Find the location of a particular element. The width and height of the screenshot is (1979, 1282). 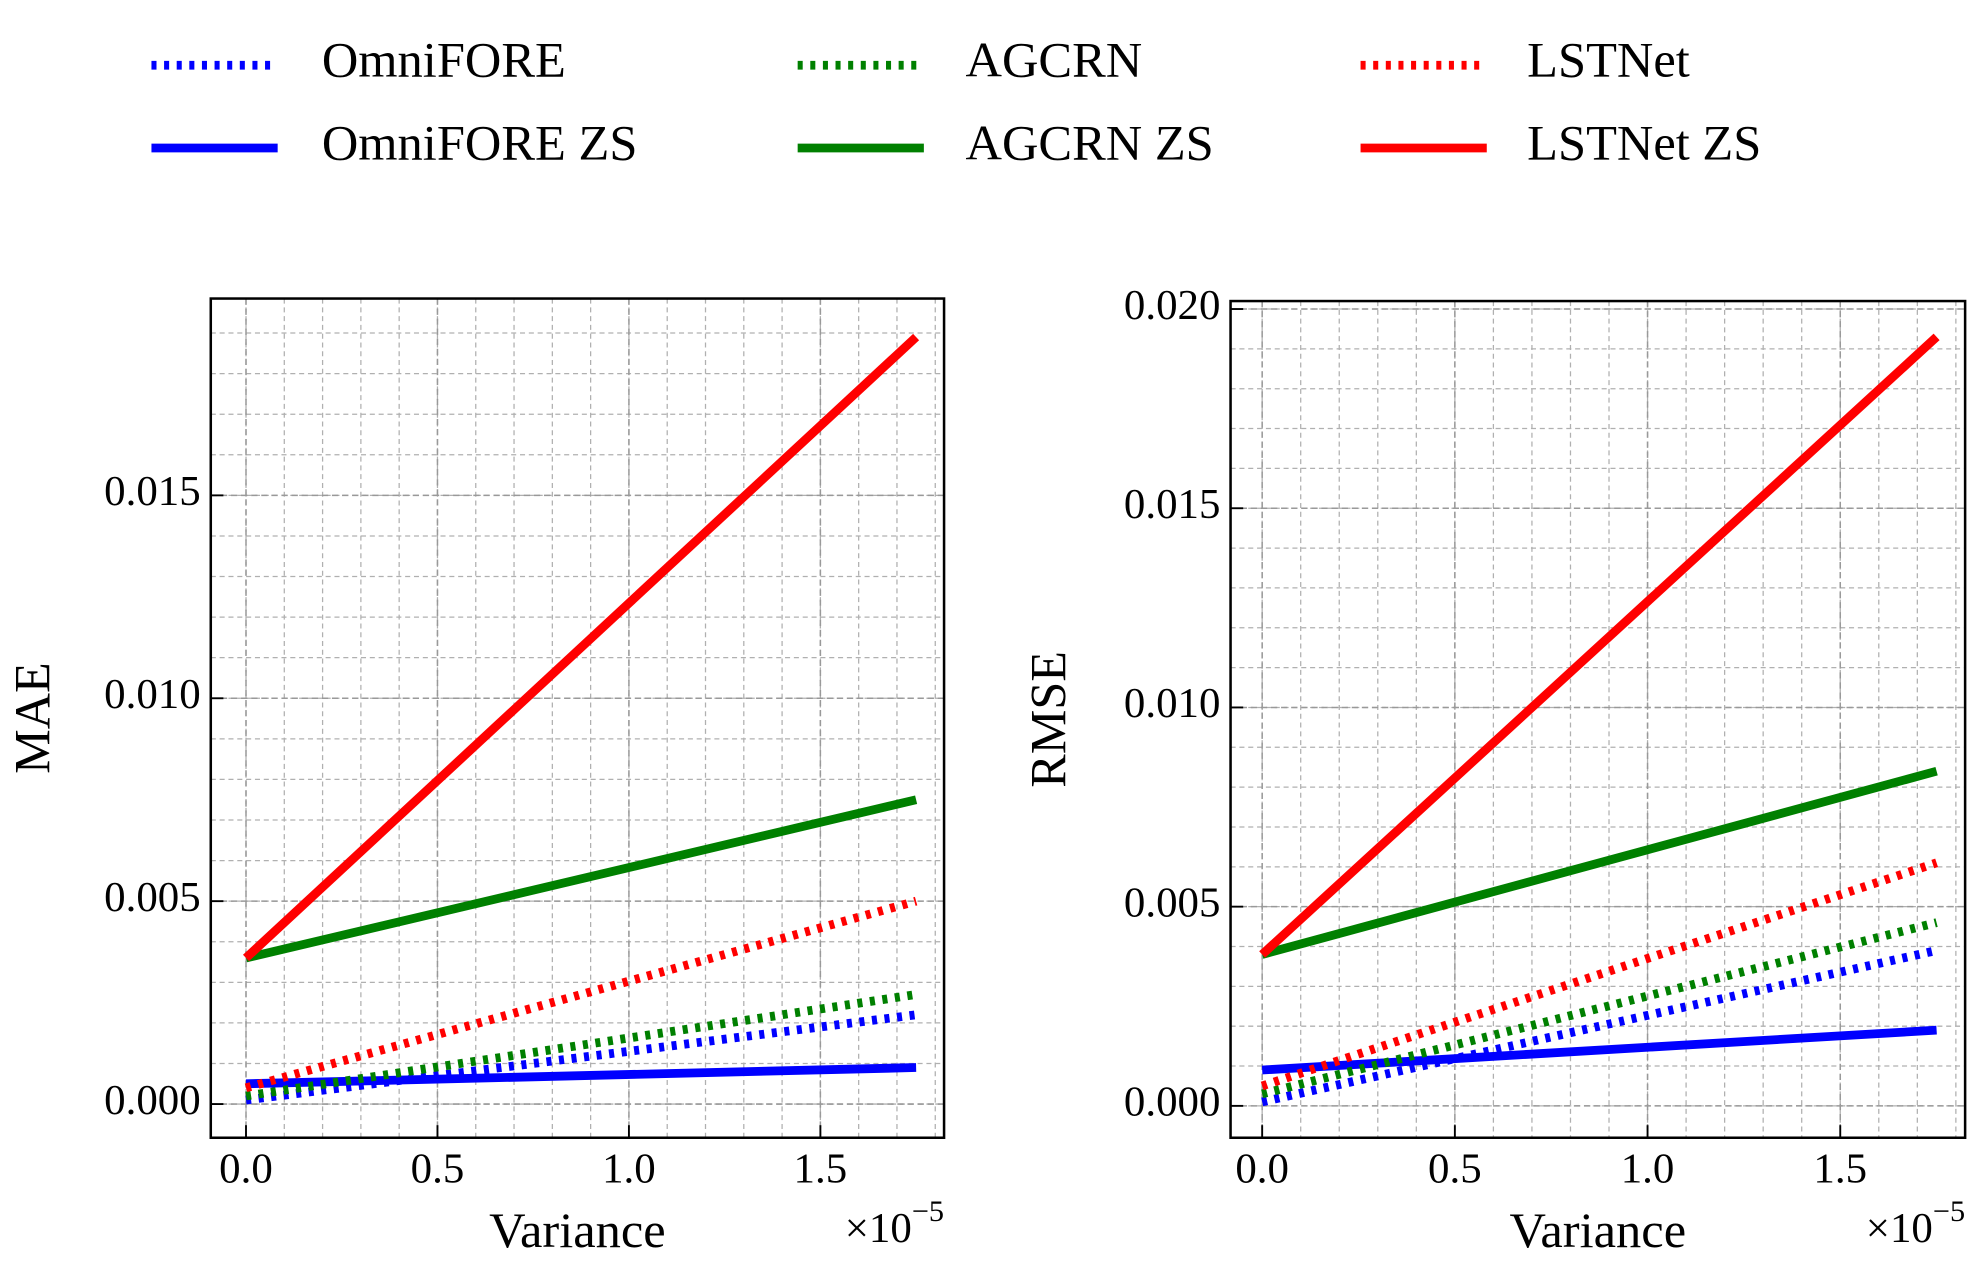

y-tick-label: 0.020 is located at coordinates (1172, 305).